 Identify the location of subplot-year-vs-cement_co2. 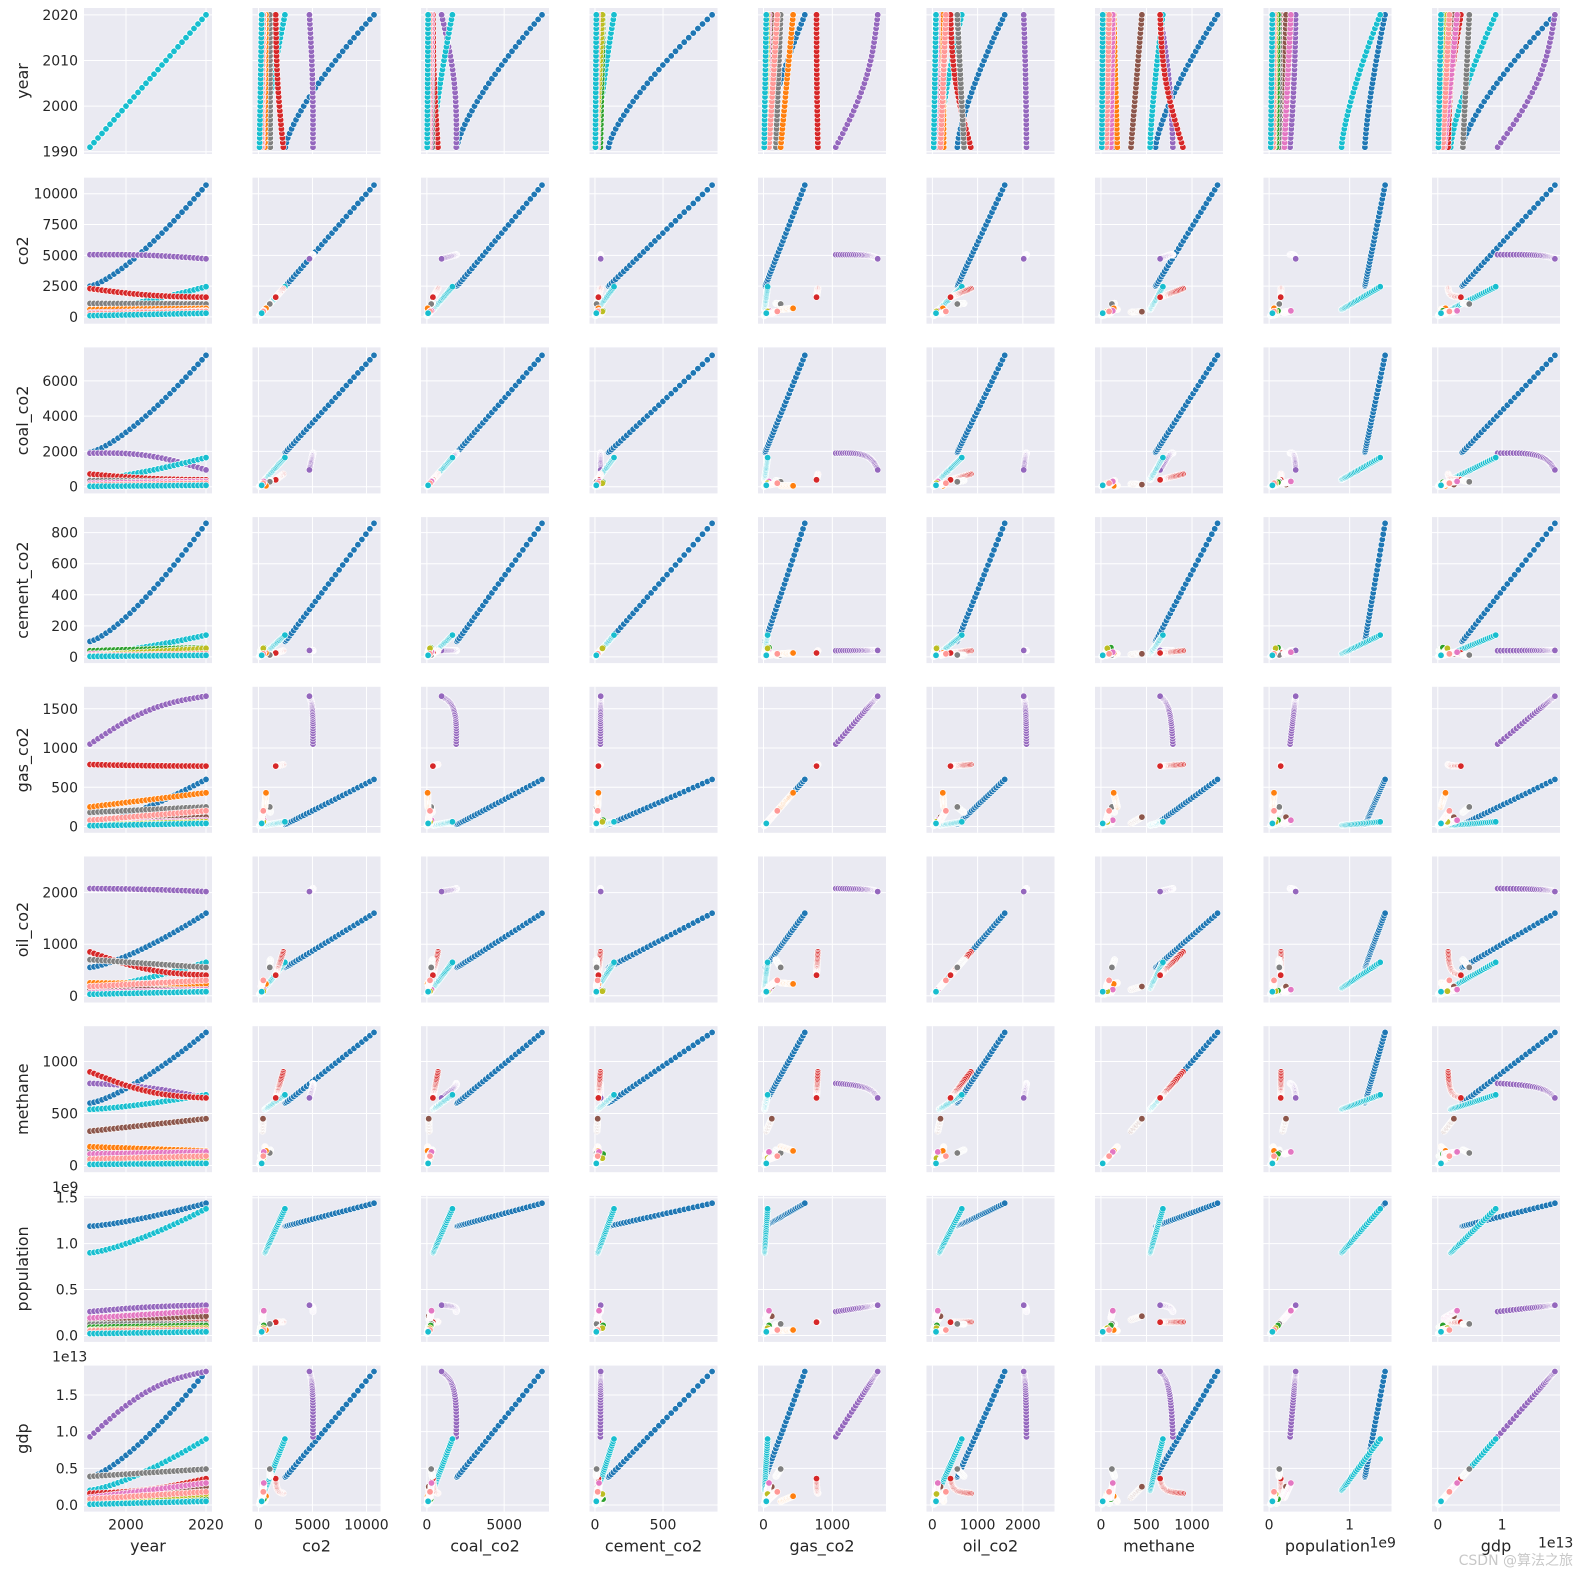
(654, 81).